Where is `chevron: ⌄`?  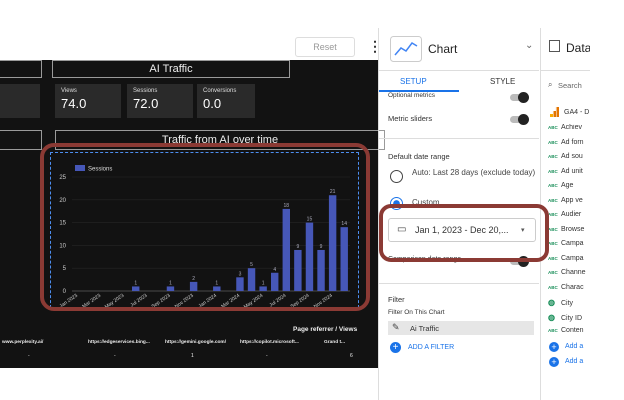 chevron: ⌄ is located at coordinates (529, 45).